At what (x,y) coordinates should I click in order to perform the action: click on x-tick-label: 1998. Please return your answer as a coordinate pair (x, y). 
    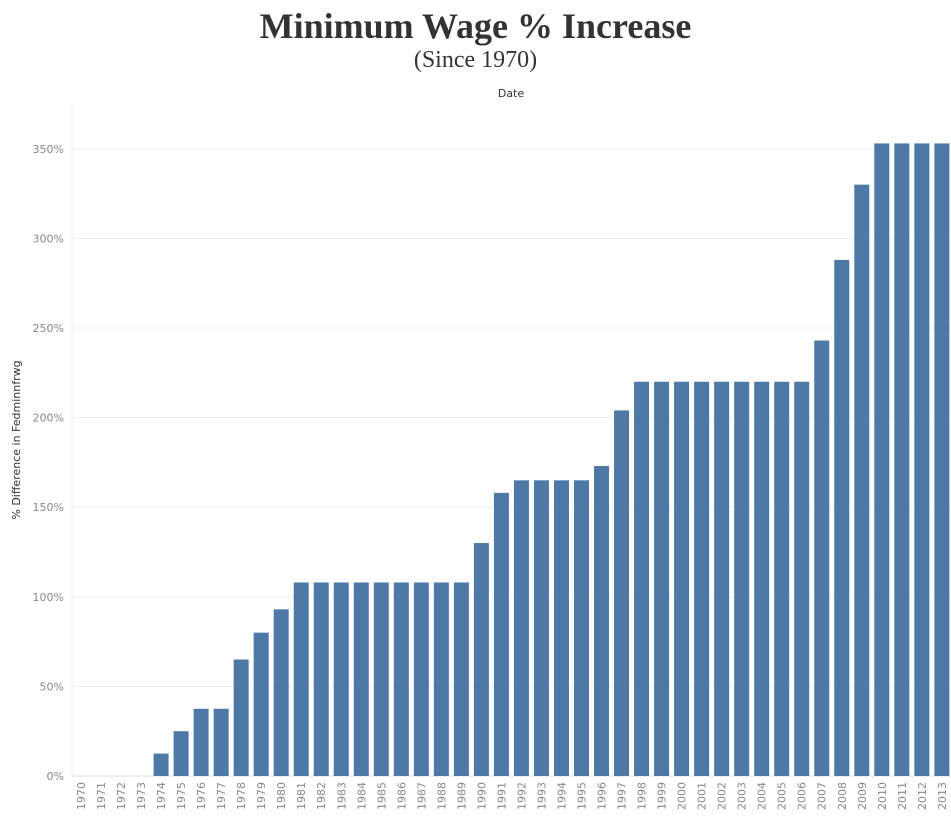
    Looking at the image, I should click on (642, 796).